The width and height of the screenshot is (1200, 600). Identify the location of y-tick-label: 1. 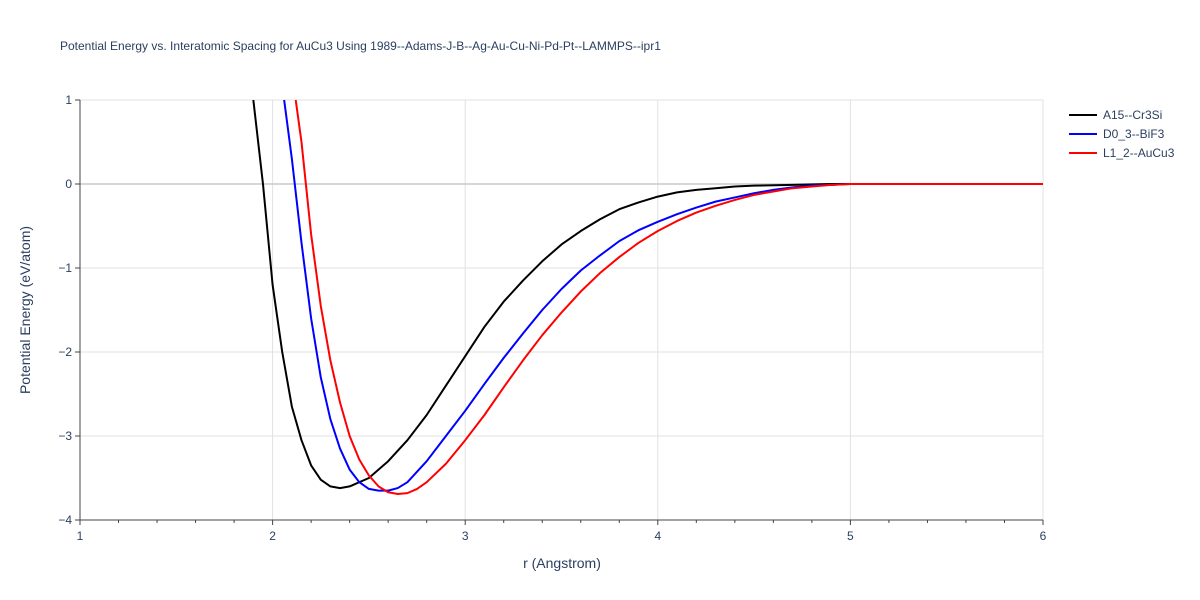
(68, 100).